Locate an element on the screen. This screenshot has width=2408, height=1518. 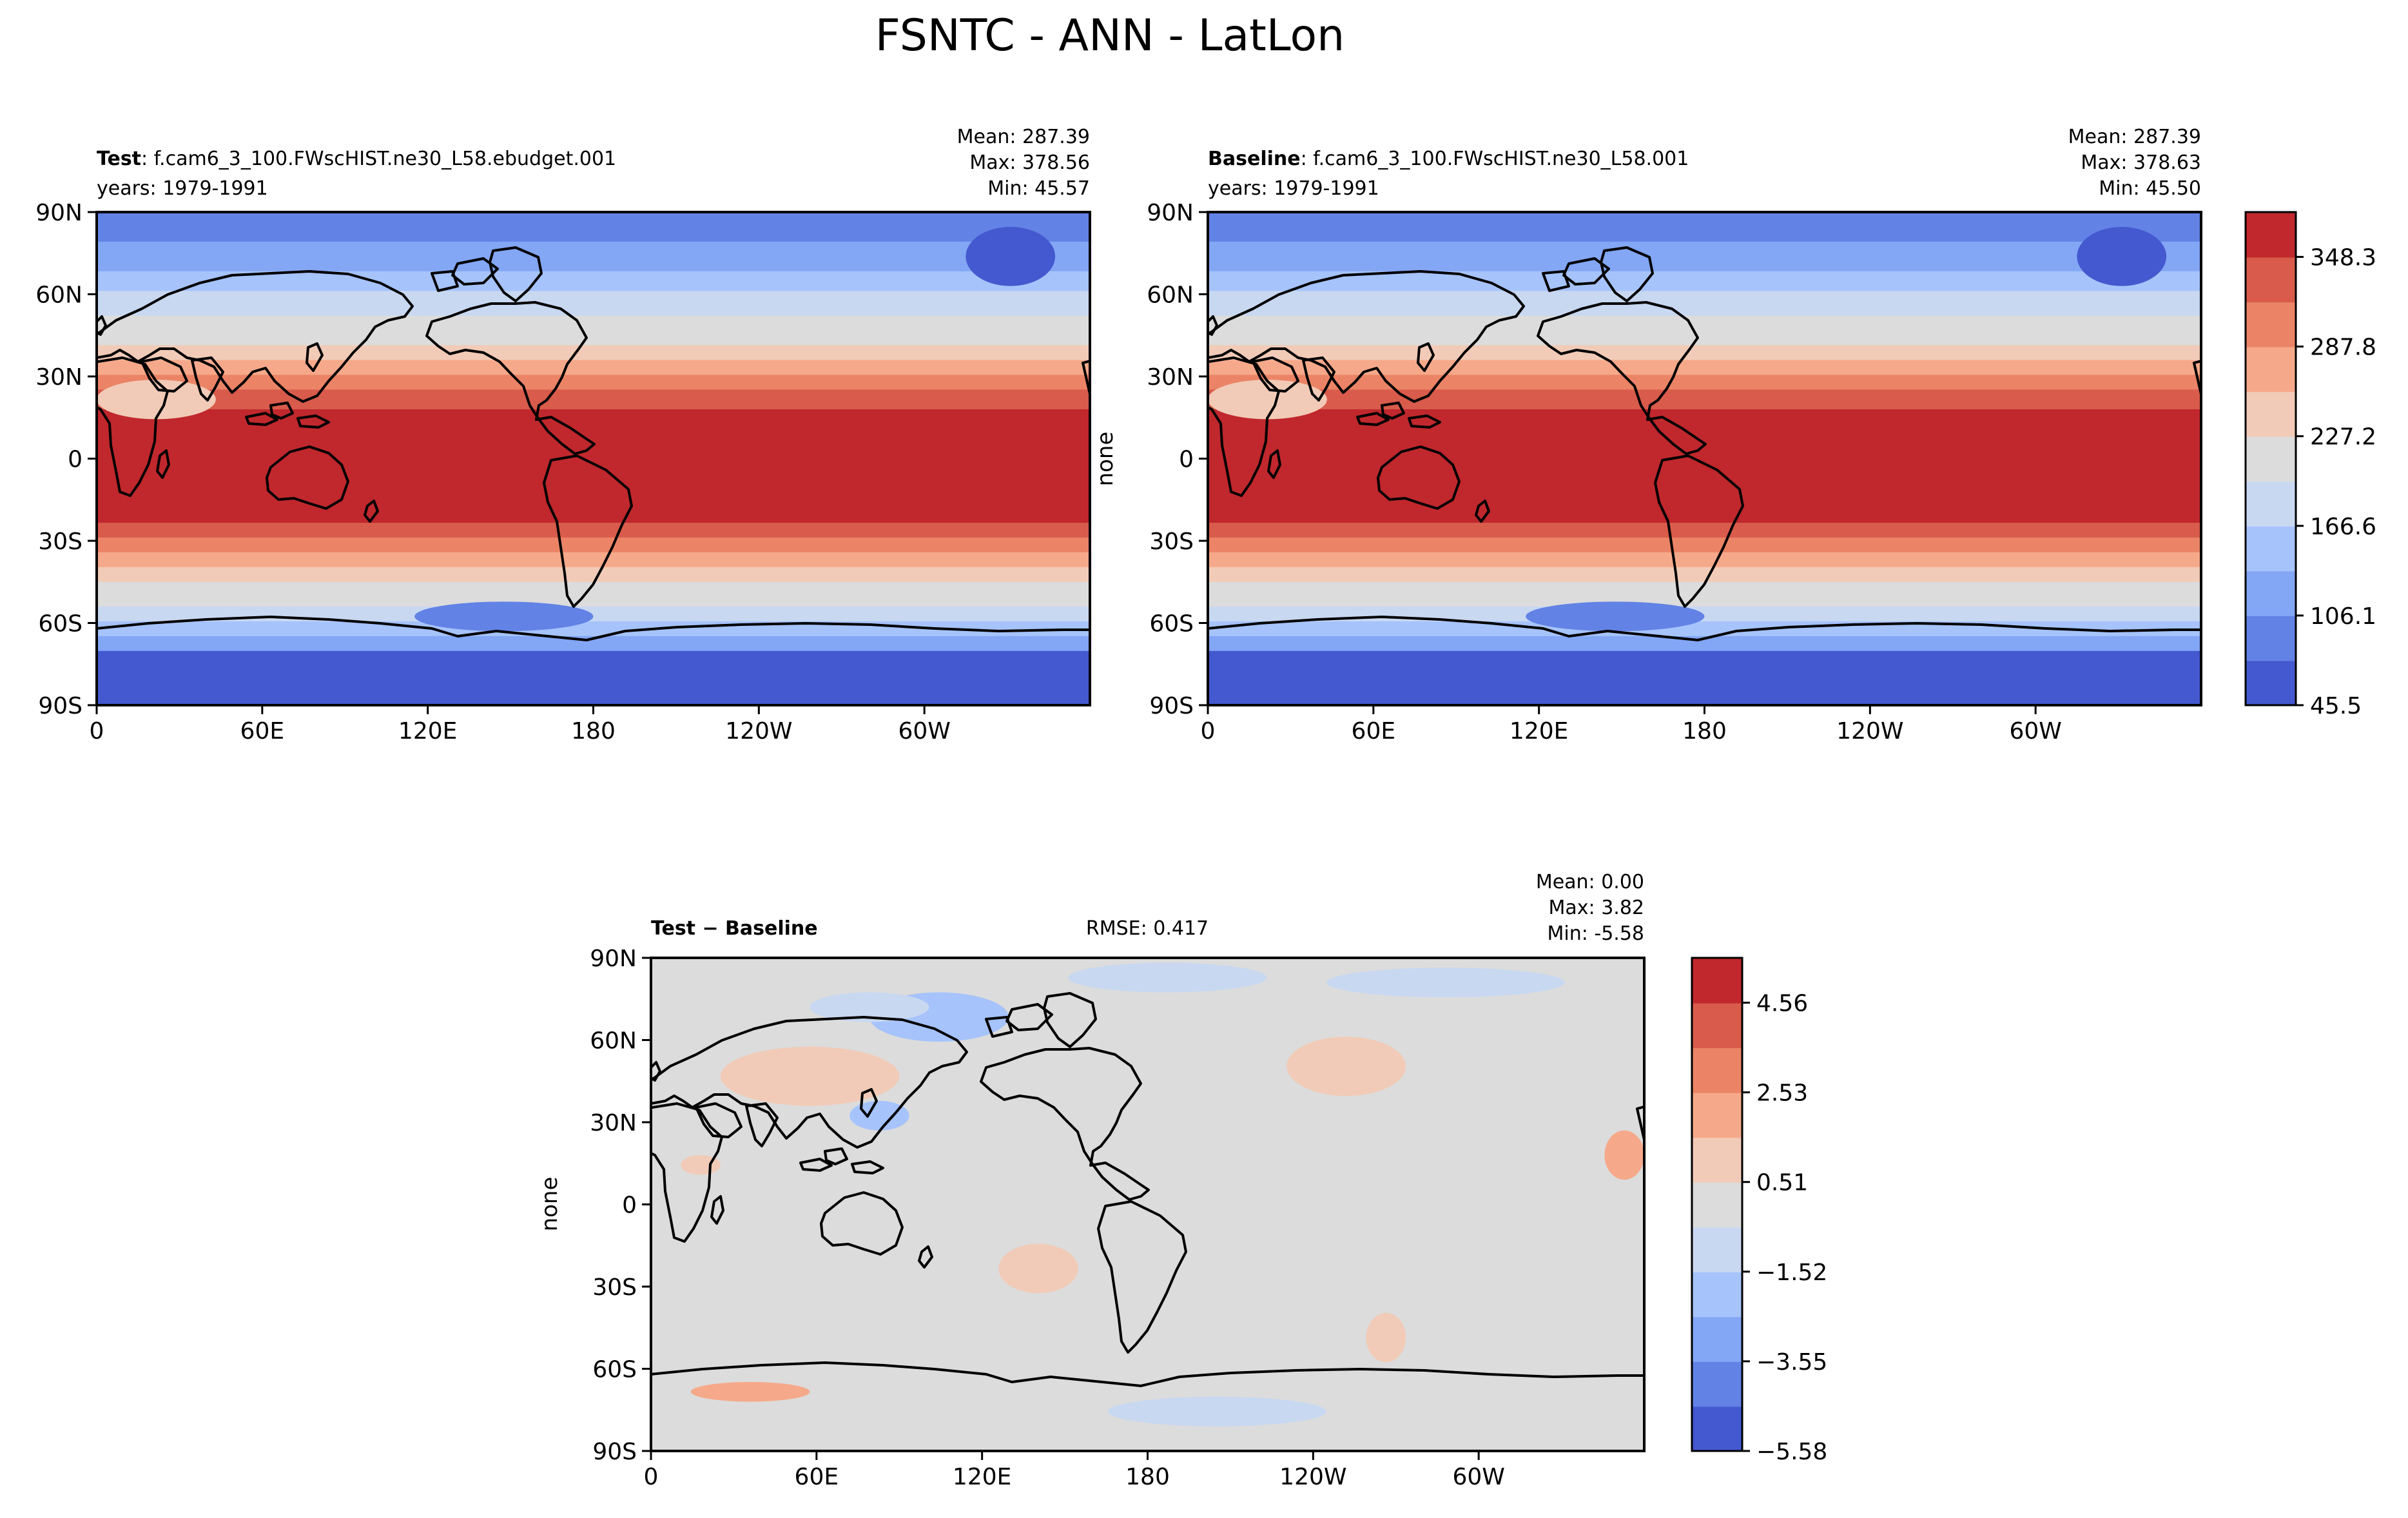
baseline-title-bold: Baseline is located at coordinates (1254, 159).